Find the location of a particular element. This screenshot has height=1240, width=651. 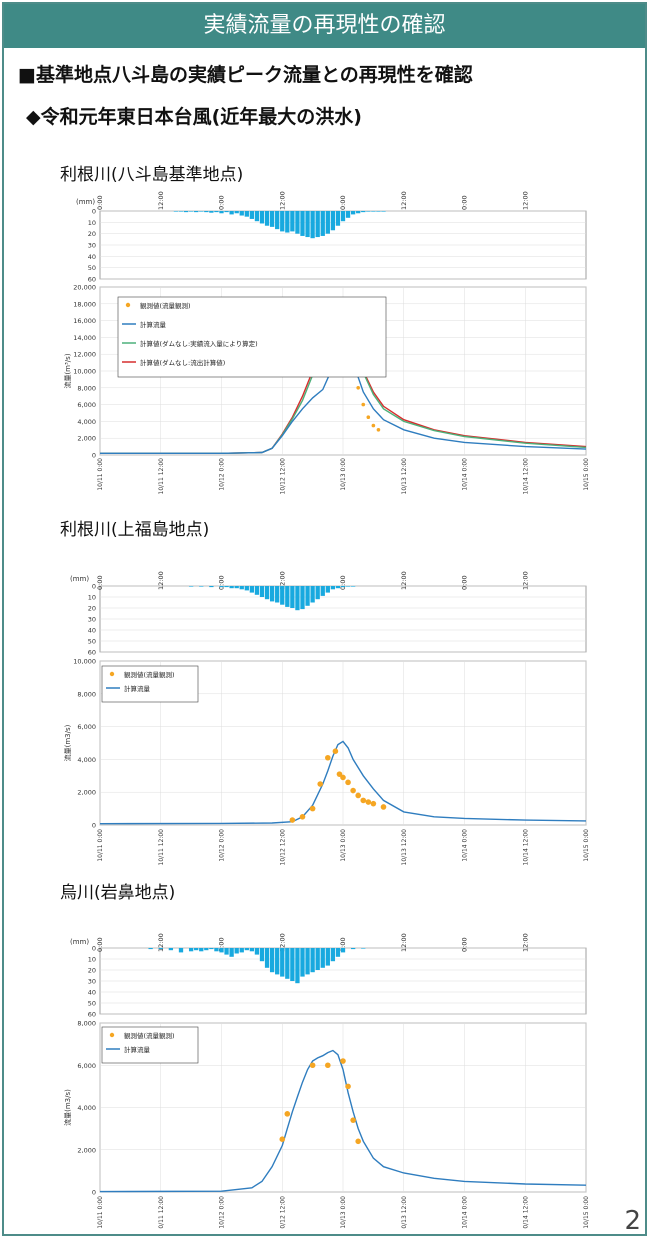

flow-tick-label: 10,000 is located at coordinates (84, 372).